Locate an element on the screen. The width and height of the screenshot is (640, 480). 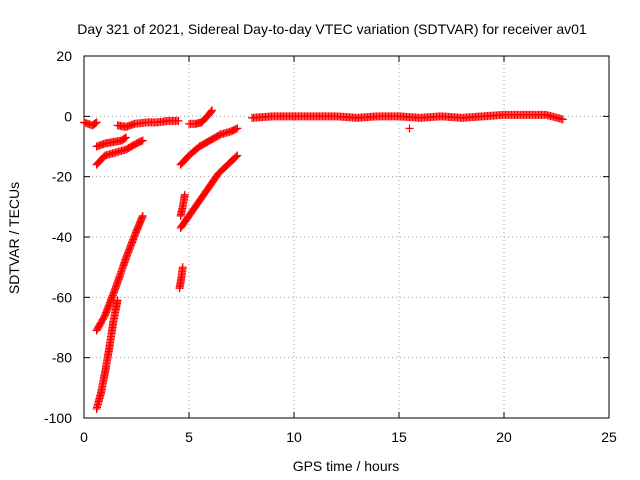
series-mid-flat is located at coordinates (201, 117).